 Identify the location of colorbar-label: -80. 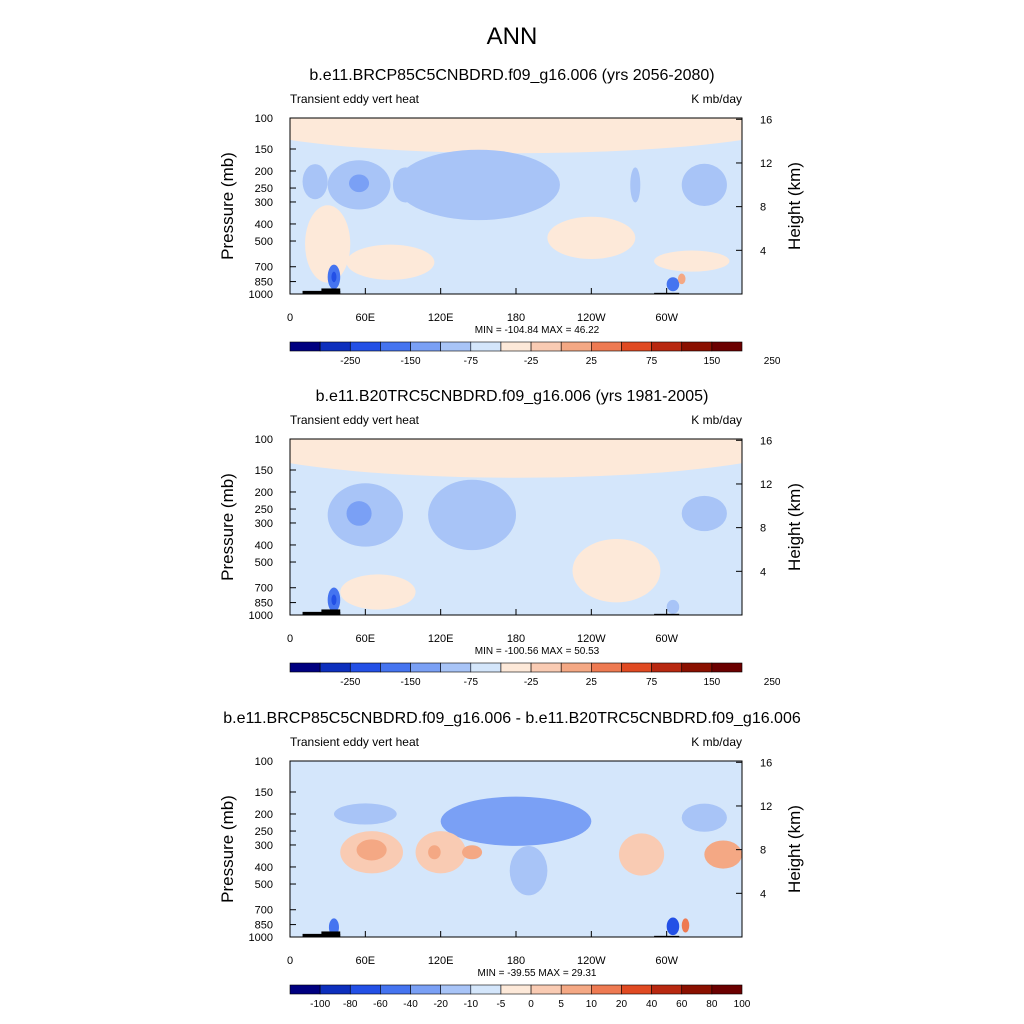
(350, 1004).